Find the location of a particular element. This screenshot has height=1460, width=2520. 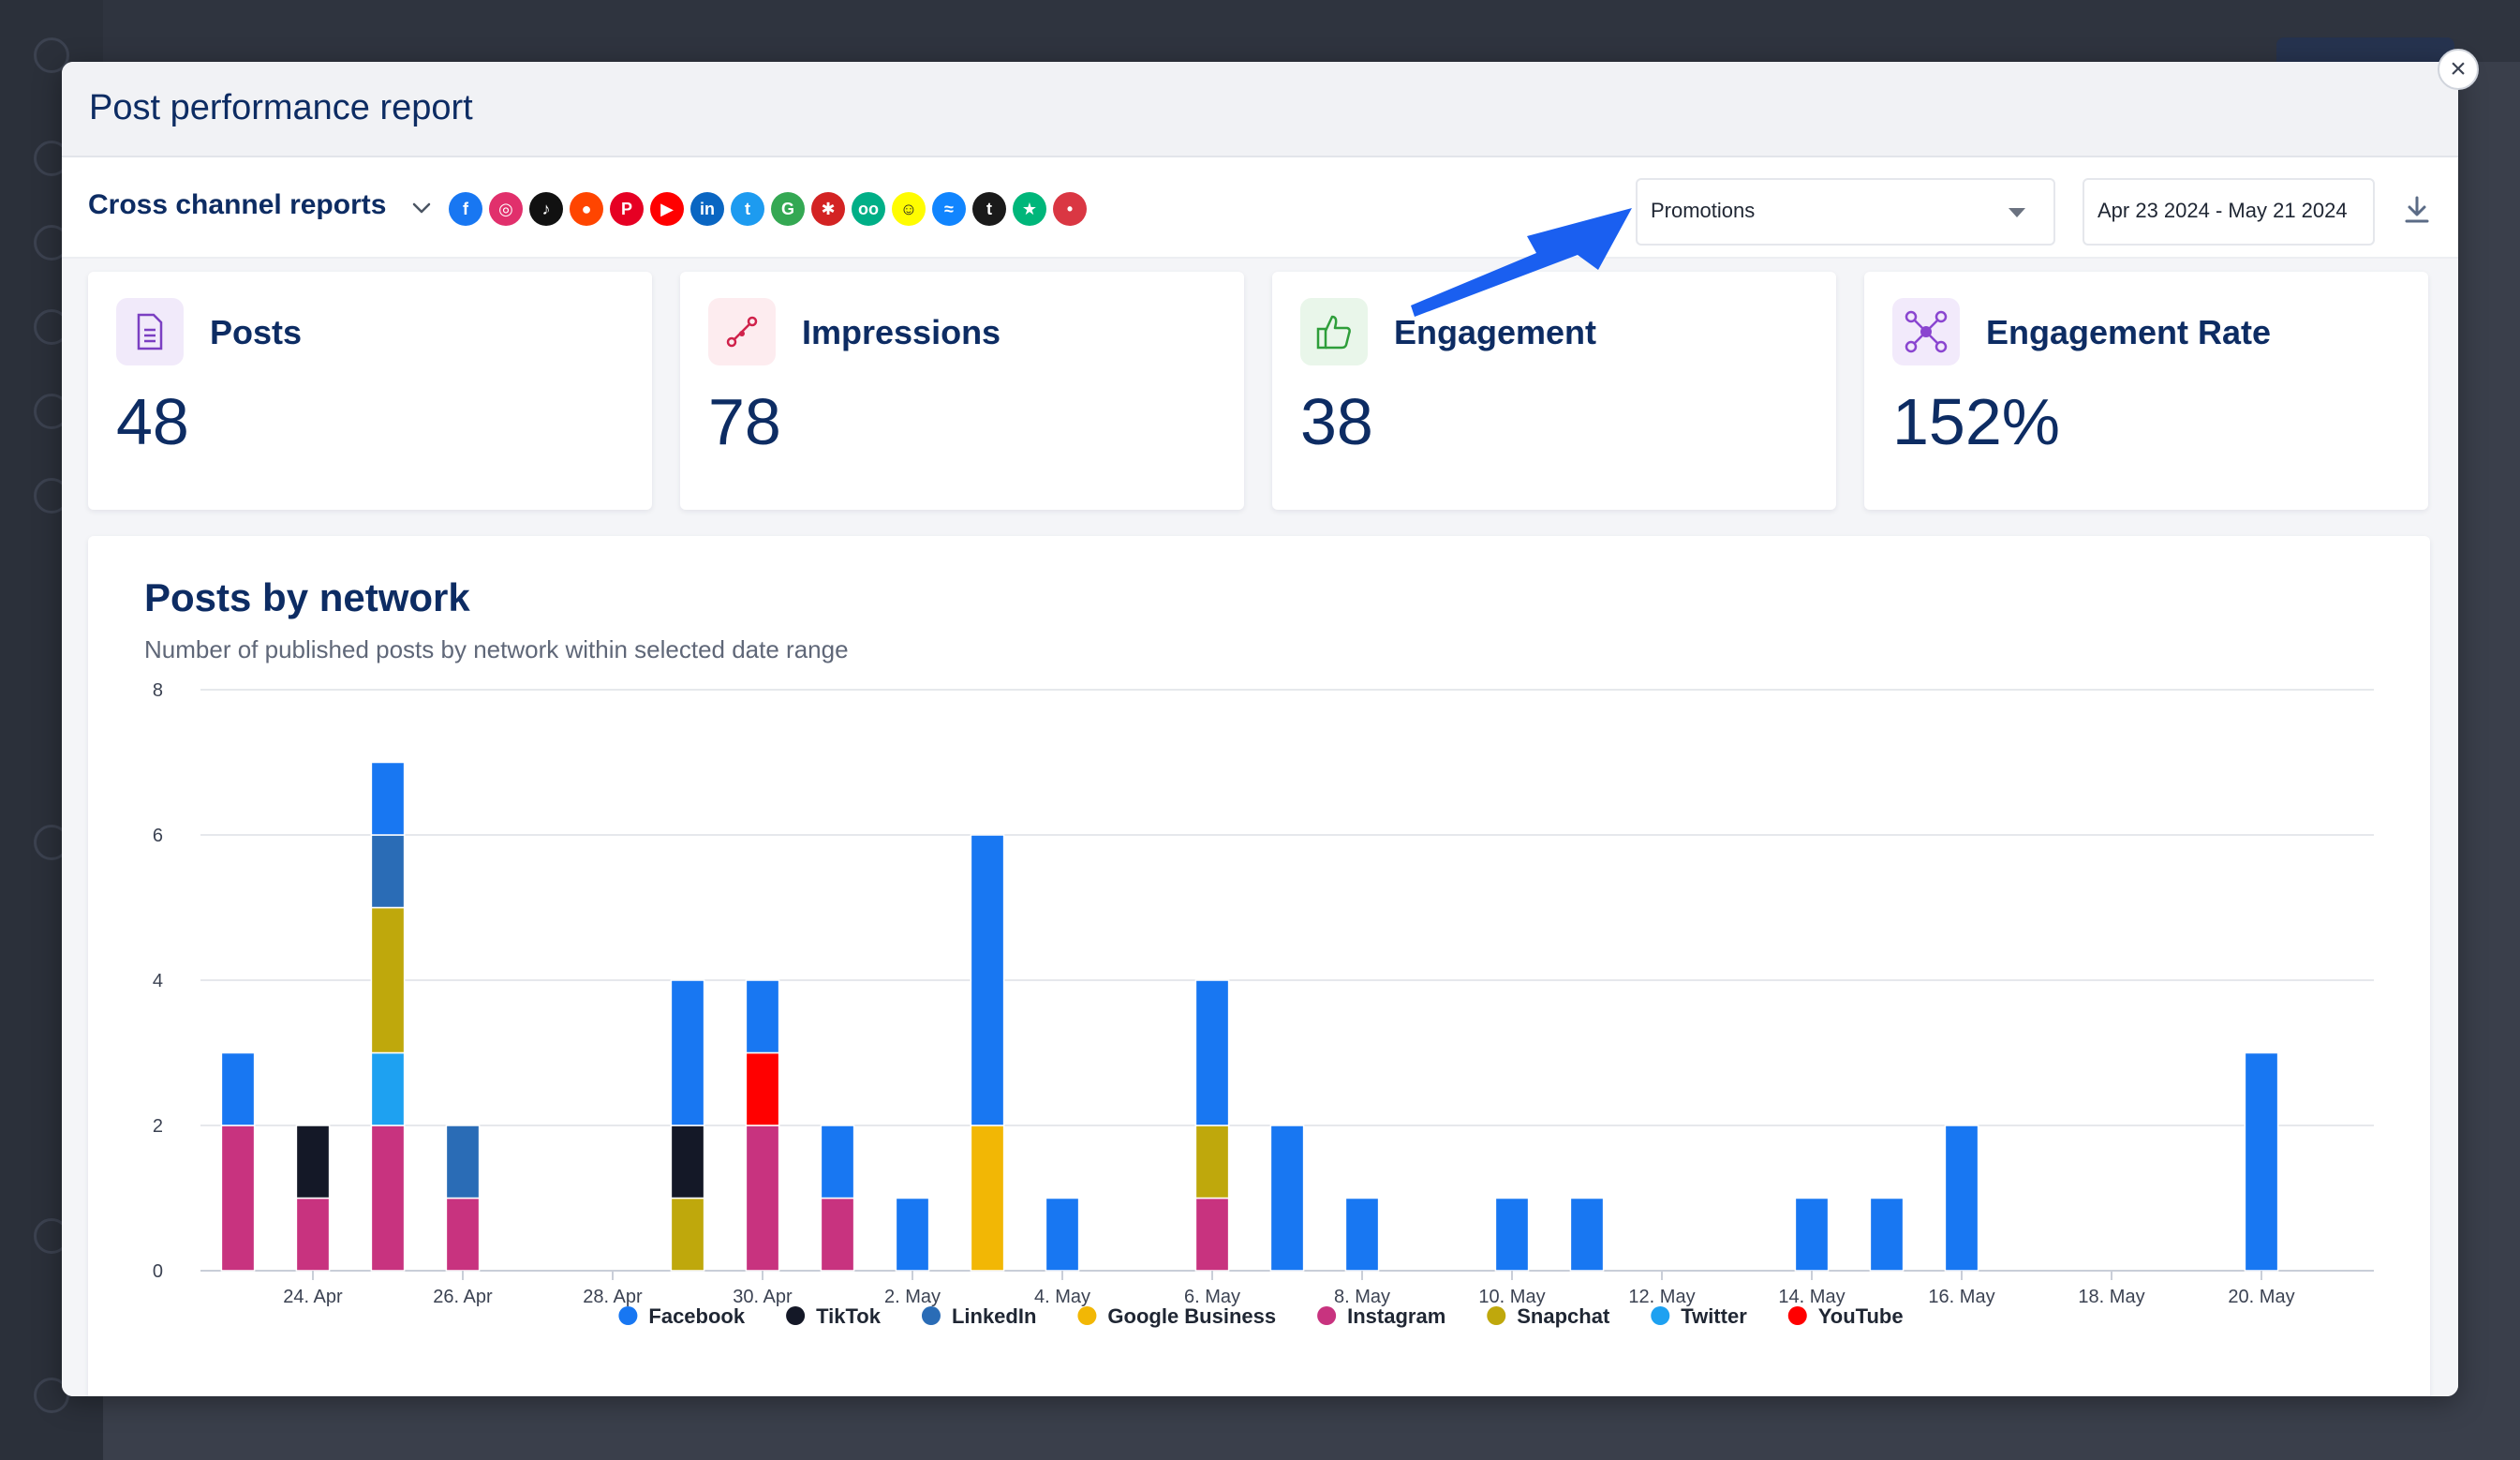

legend-item: TikTok is located at coordinates (849, 1316).